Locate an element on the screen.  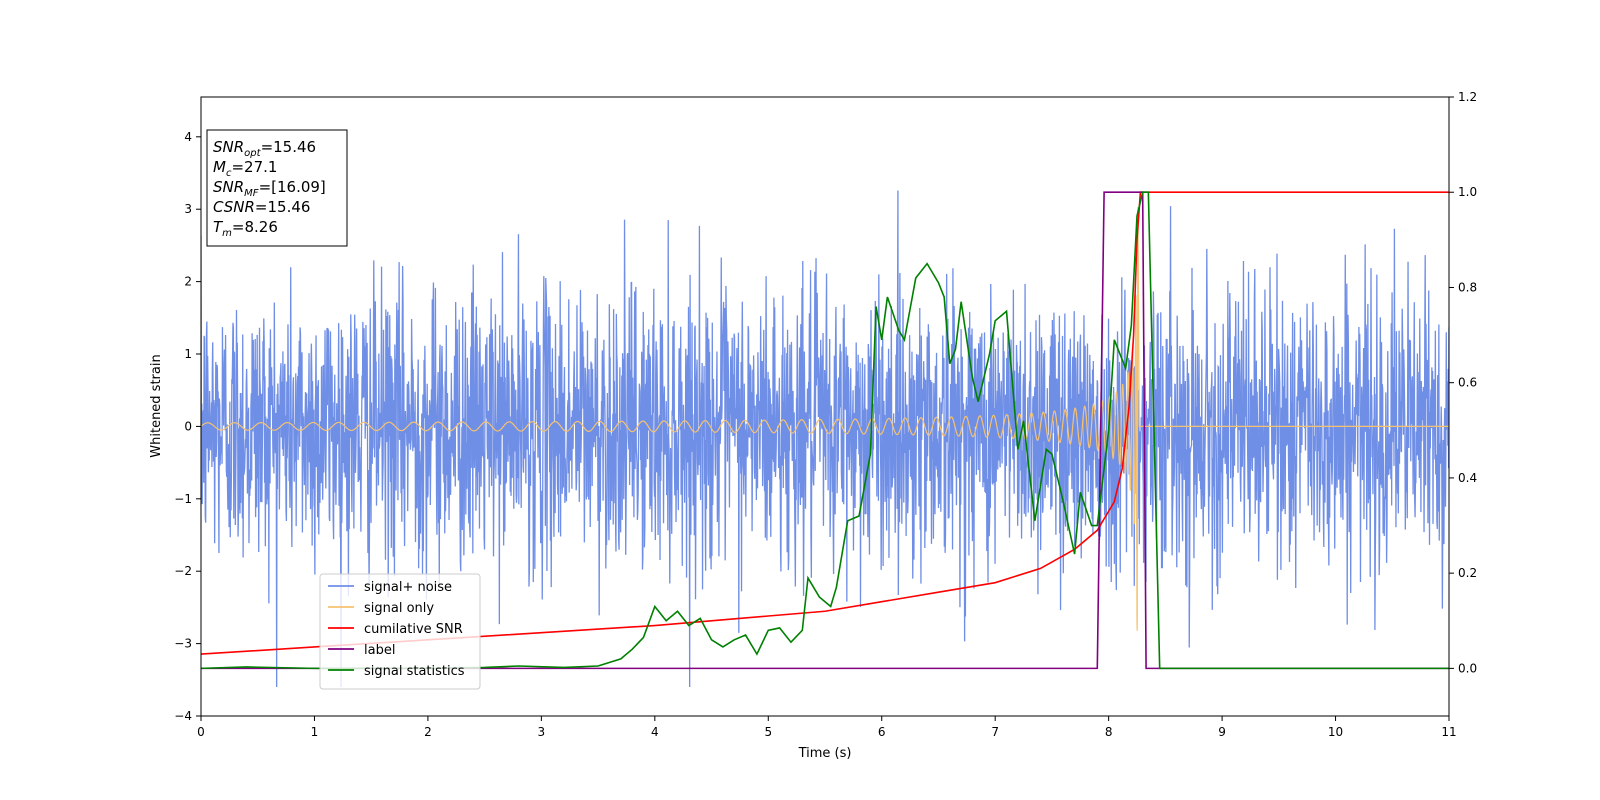
annotation-line: CSNR=15.46 is located at coordinates (261, 207).